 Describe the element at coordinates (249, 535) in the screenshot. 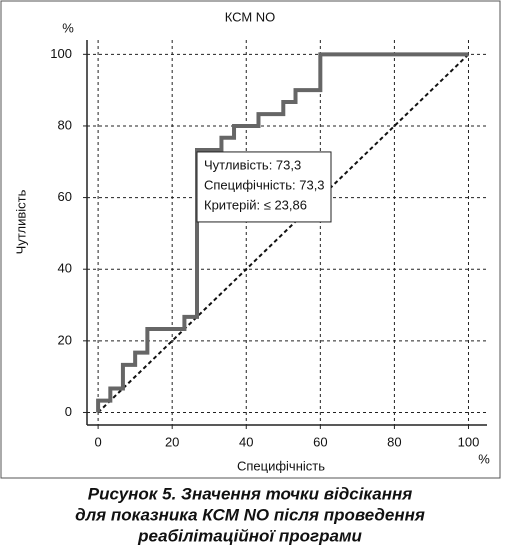

I see `caption-line: реабілітаційної програми` at that location.